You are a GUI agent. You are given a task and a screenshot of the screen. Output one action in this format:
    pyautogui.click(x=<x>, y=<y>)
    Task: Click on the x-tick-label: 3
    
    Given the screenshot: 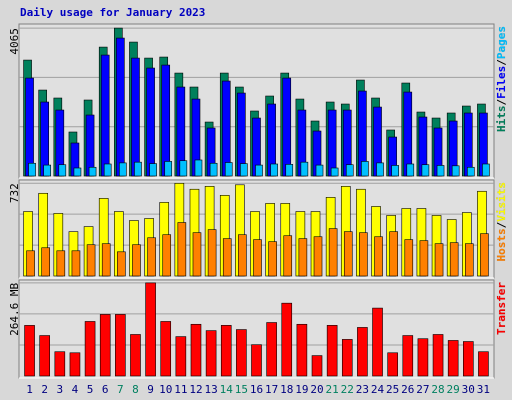 What is the action you would take?
    pyautogui.click(x=60, y=389)
    